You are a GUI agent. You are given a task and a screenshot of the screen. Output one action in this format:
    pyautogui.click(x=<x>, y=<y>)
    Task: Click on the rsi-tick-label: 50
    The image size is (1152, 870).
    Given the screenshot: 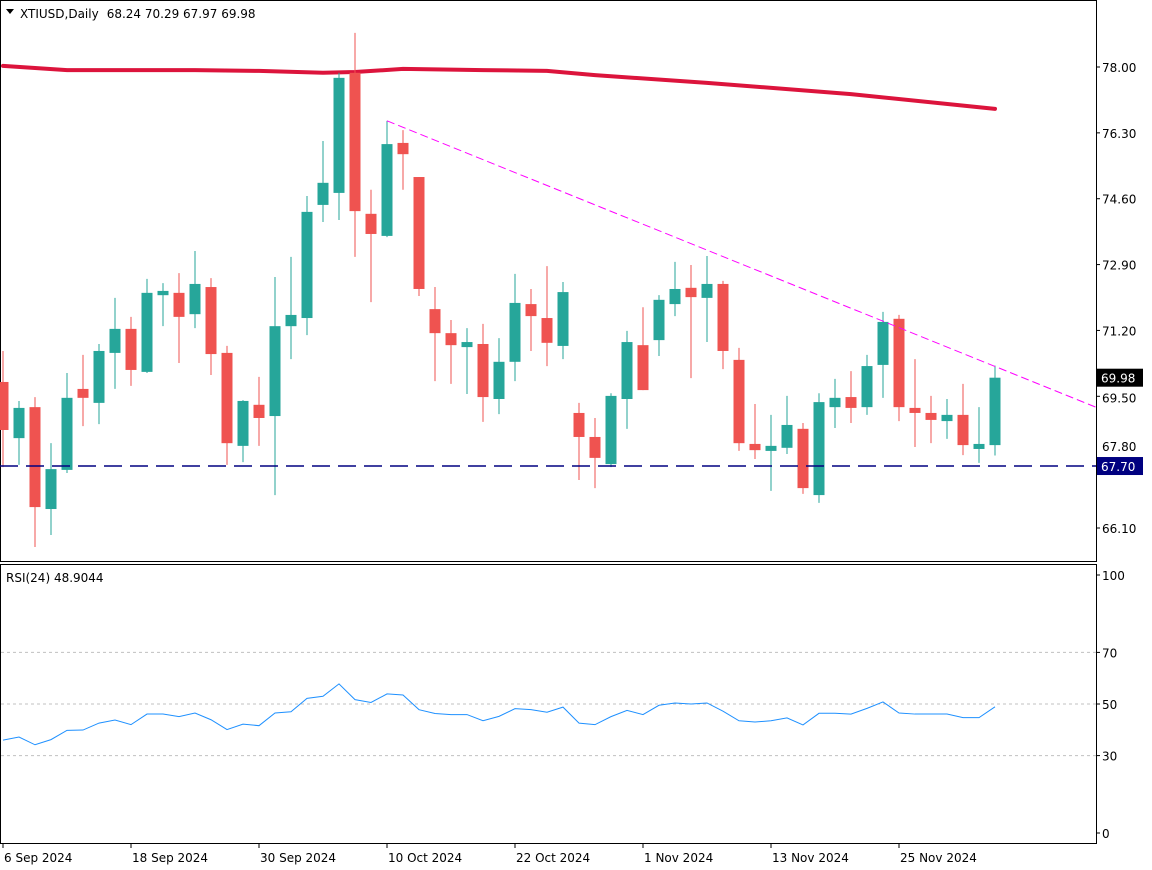 What is the action you would take?
    pyautogui.click(x=1109, y=705)
    